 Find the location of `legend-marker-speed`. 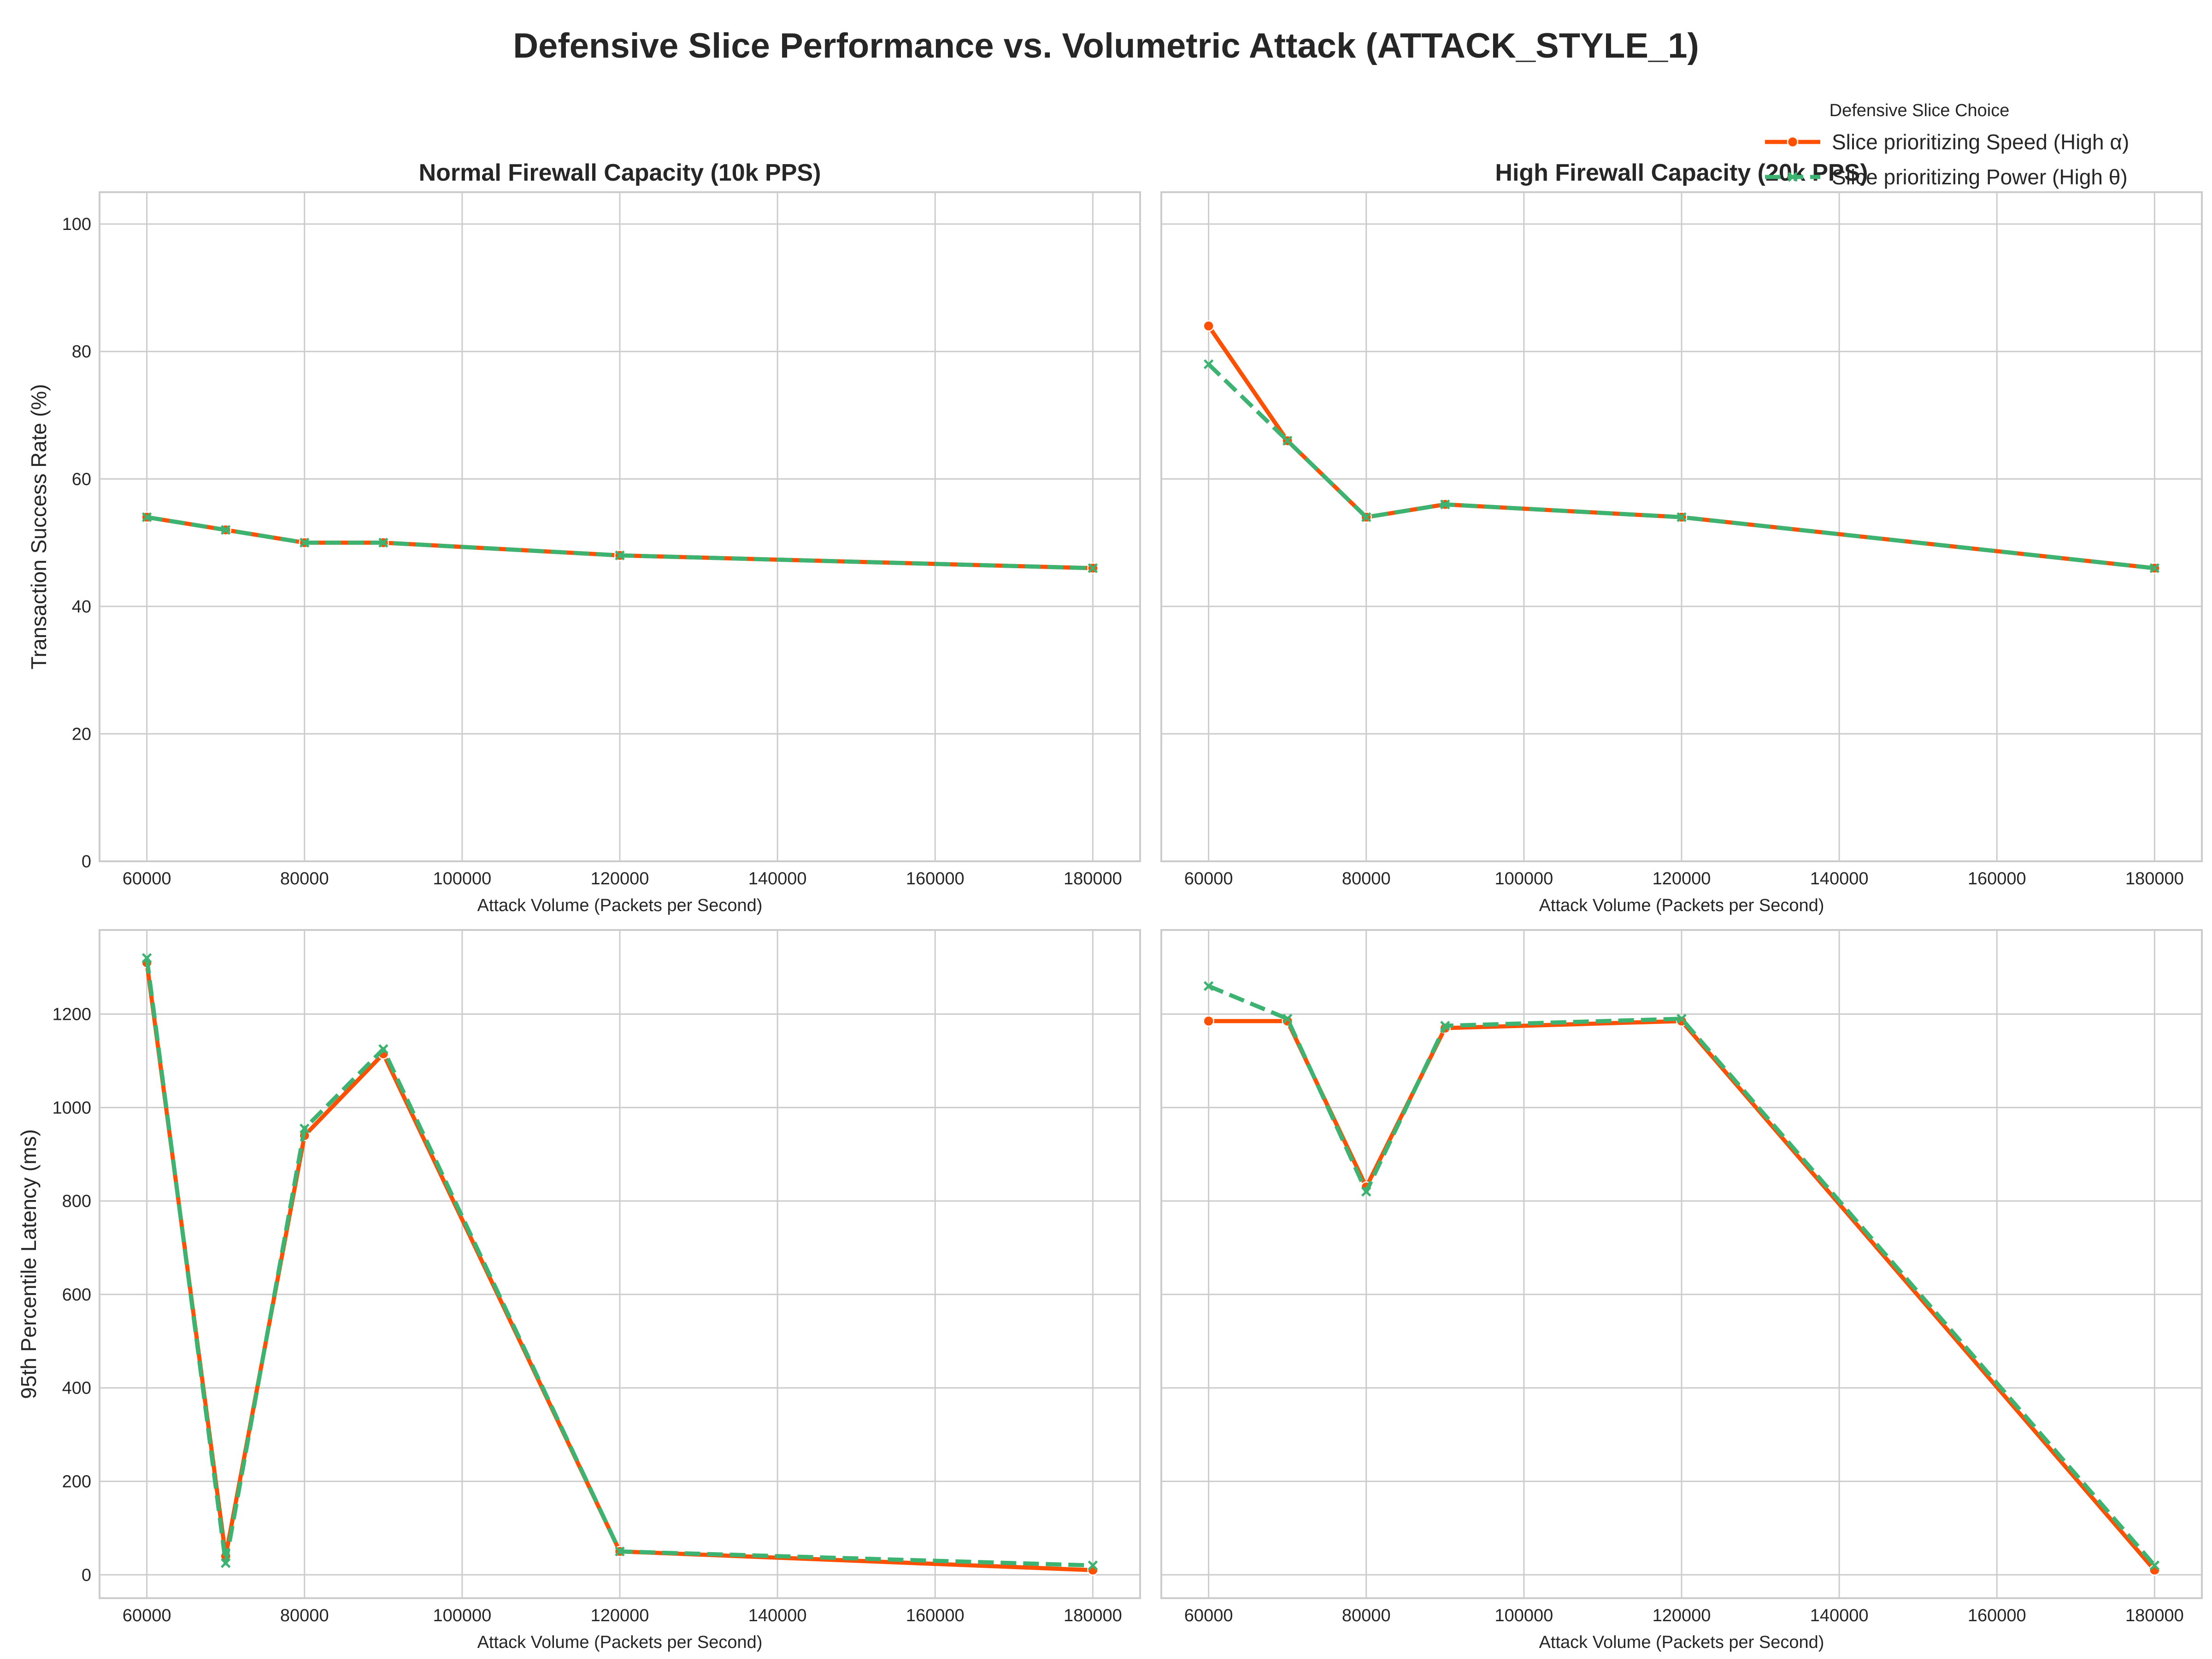

legend-marker-speed is located at coordinates (1793, 142).